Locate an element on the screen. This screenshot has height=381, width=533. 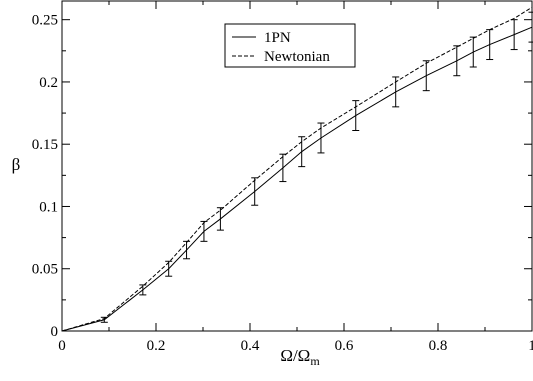
x-tick-label: 0.4 is located at coordinates (250, 346).